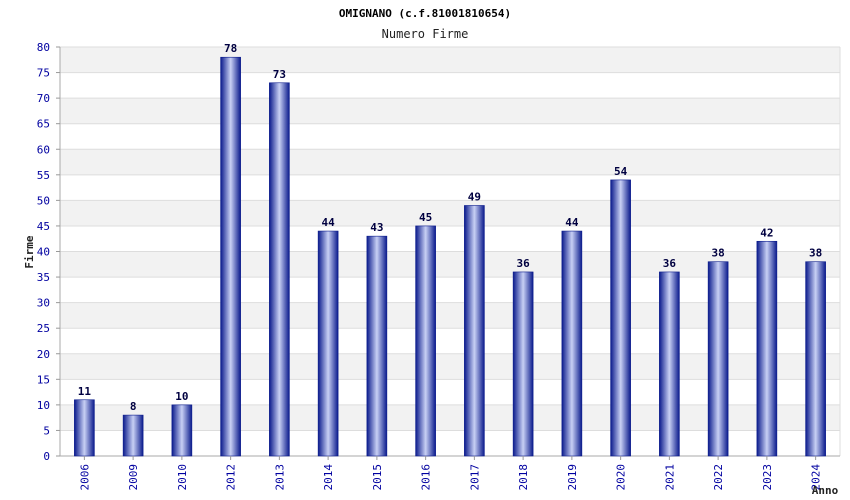 Image resolution: width=850 pixels, height=500 pixels. I want to click on x-tick-label: 2009, so click(133, 477).